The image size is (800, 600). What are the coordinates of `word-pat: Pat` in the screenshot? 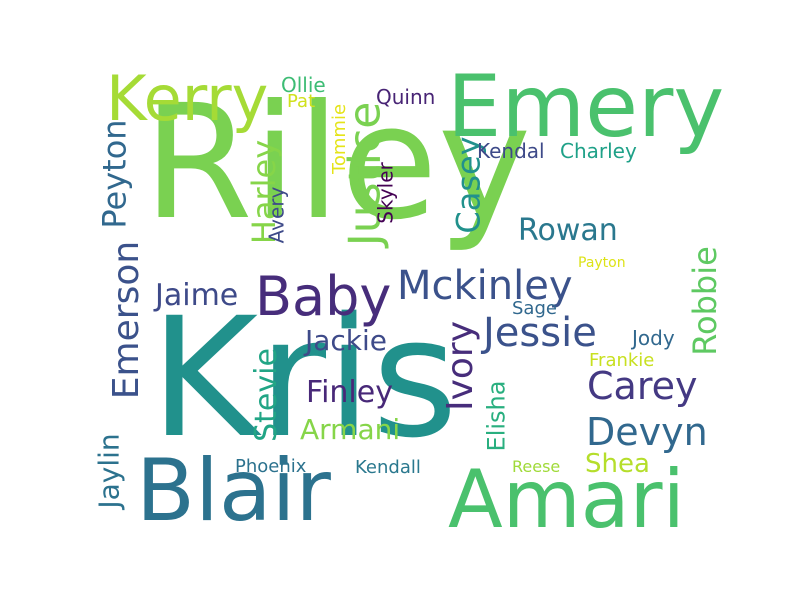 It's located at (301, 101).